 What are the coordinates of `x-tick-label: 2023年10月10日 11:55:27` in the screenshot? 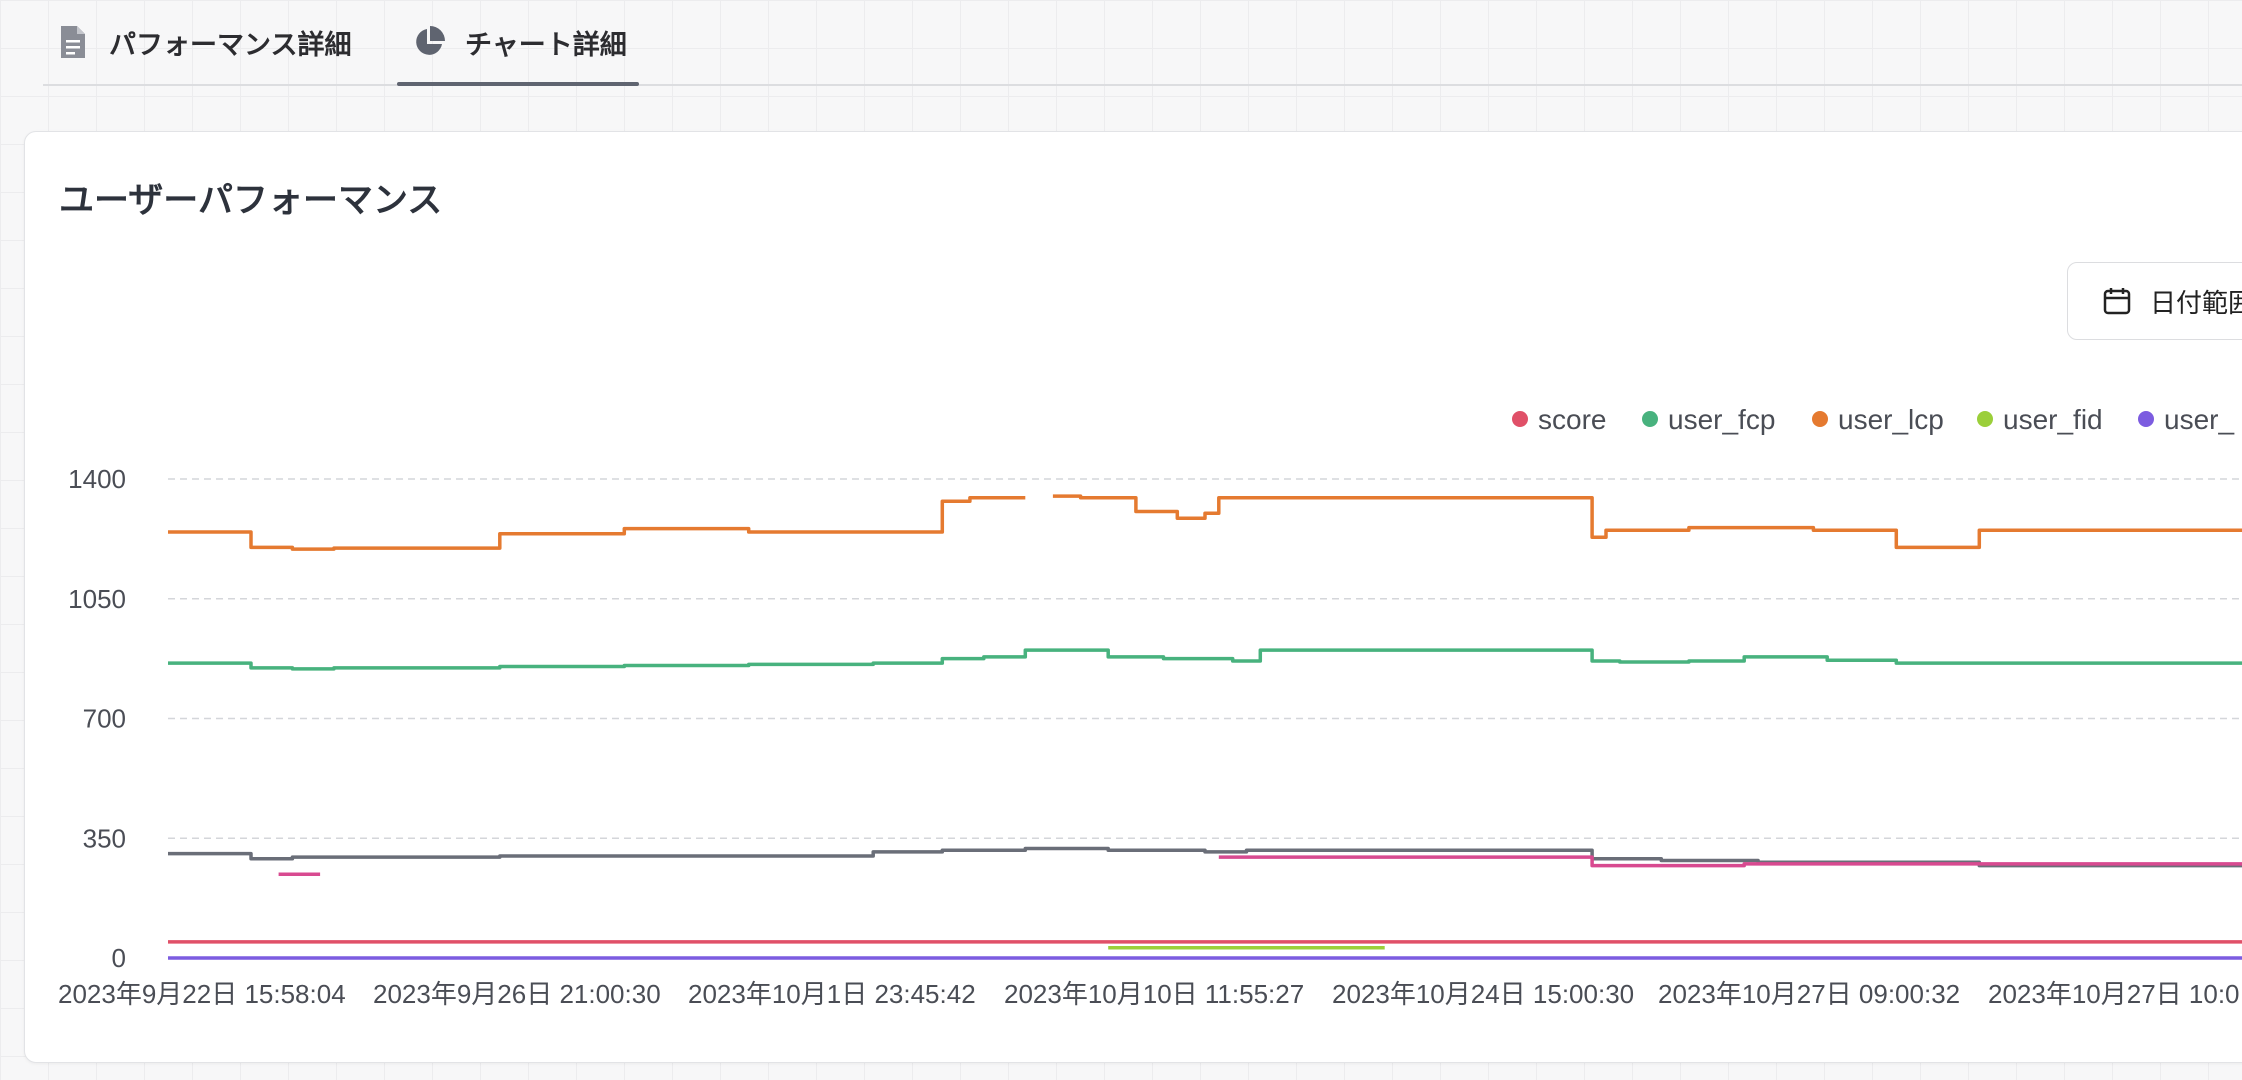 It's located at (1154, 994).